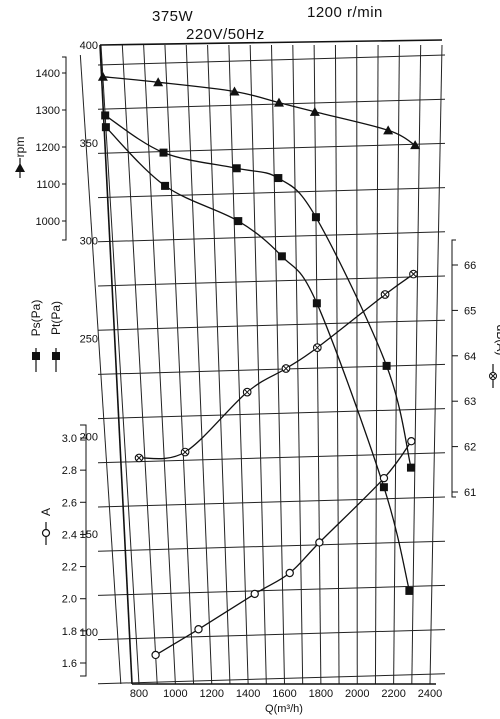  What do you see at coordinates (284, 709) in the screenshot?
I see `x-axis-title: Q(m³/h)` at bounding box center [284, 709].